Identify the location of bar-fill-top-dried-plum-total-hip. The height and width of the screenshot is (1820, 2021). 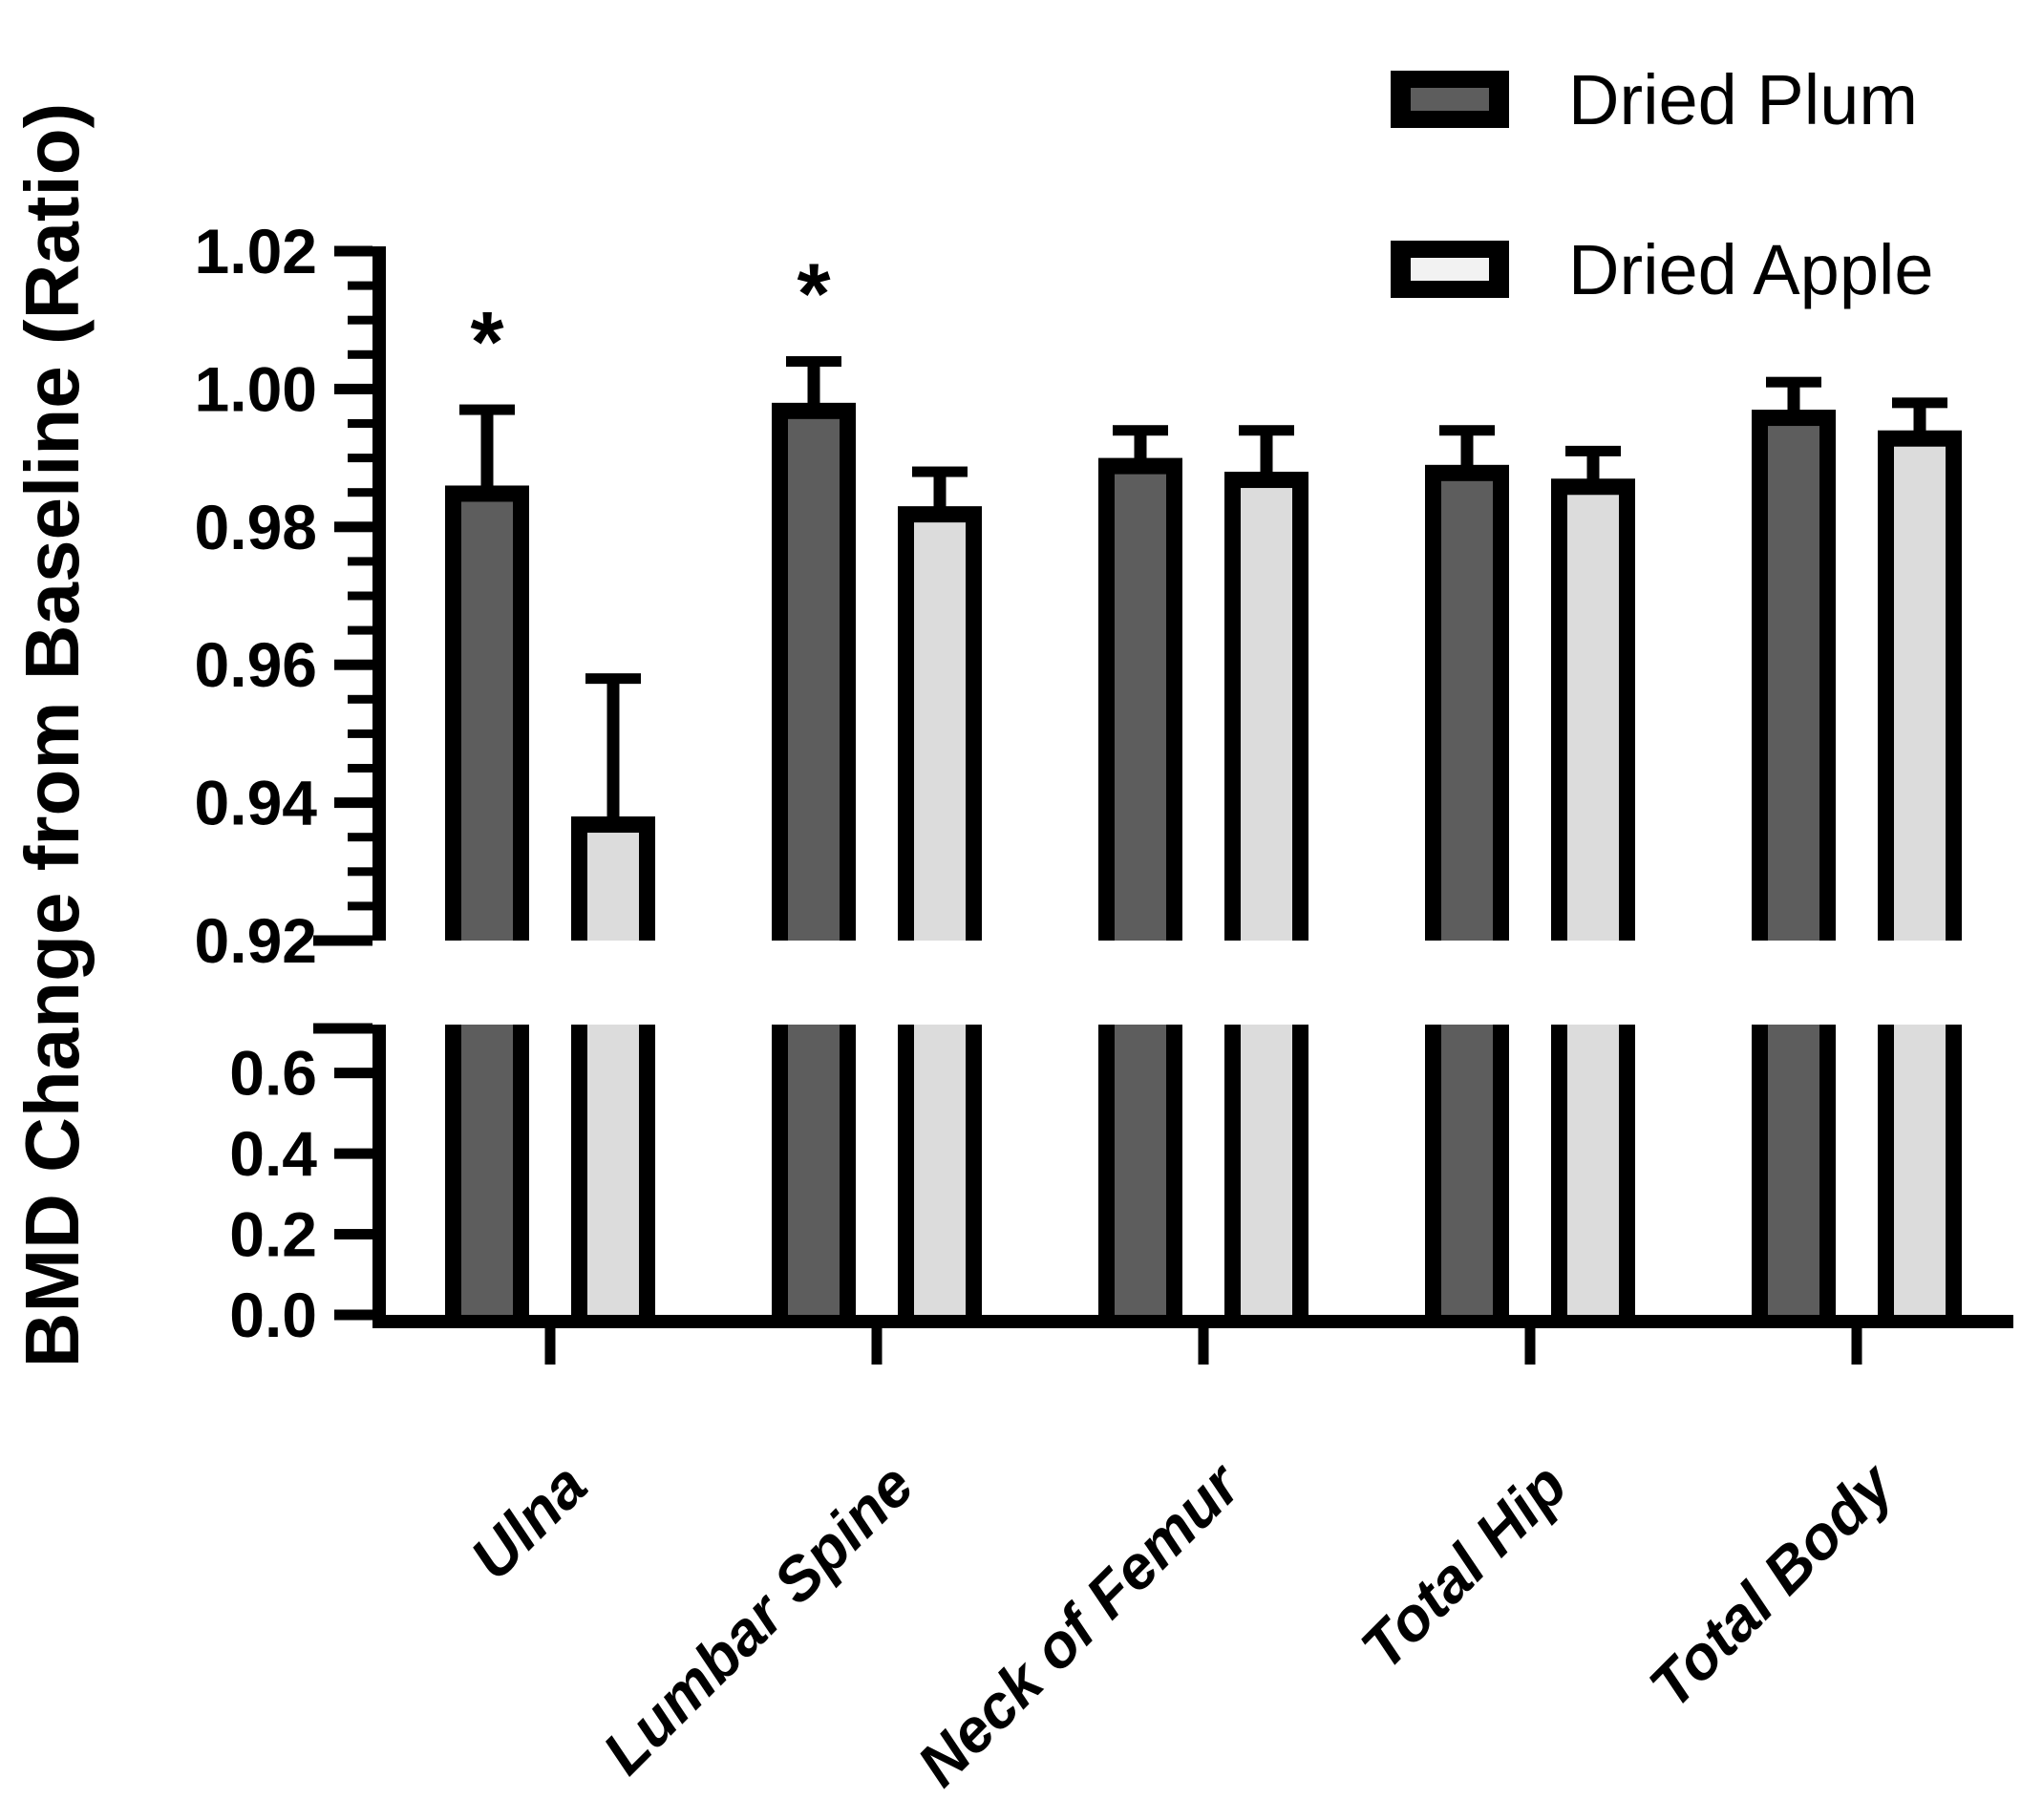
(1467, 710).